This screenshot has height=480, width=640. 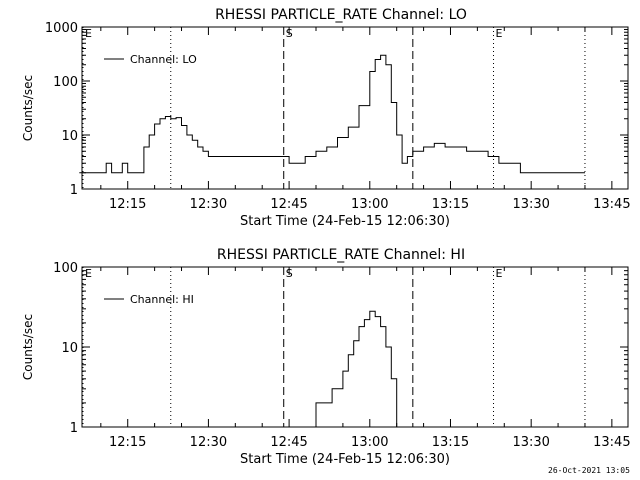 What do you see at coordinates (589, 470) in the screenshot?
I see `generation-timestamp: 26-Oct-2021 13:05` at bounding box center [589, 470].